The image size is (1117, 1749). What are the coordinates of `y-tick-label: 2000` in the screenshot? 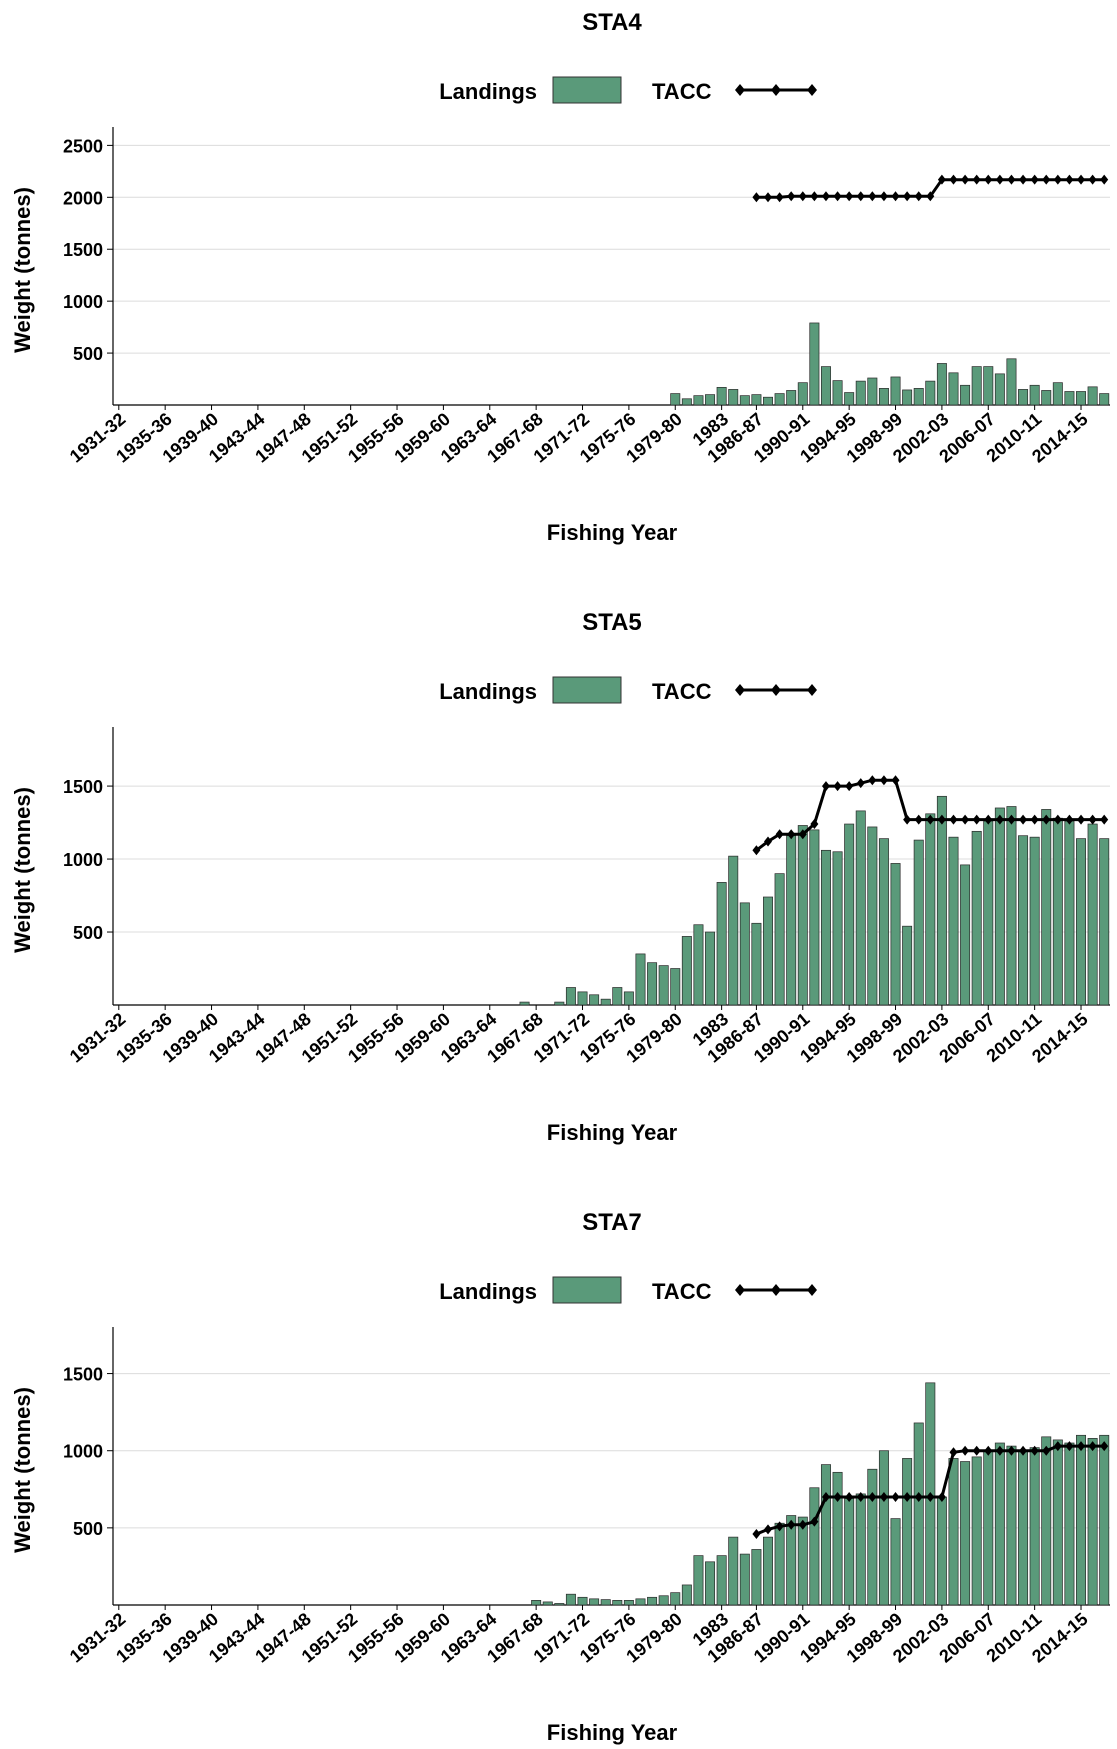 It's located at (83, 198).